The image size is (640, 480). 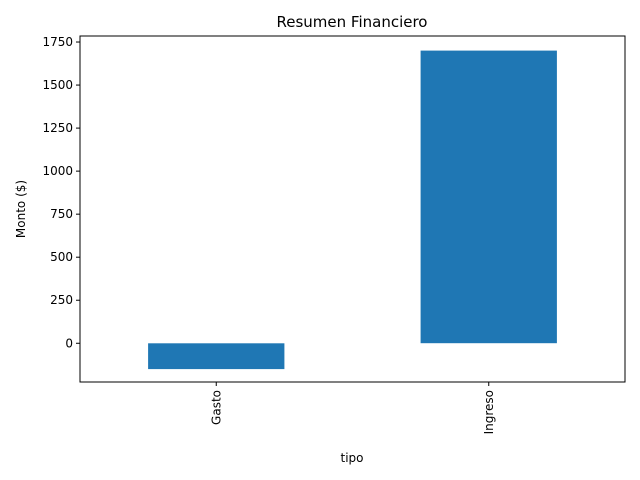 What do you see at coordinates (61, 214) in the screenshot?
I see `y-tick-label-750: 750` at bounding box center [61, 214].